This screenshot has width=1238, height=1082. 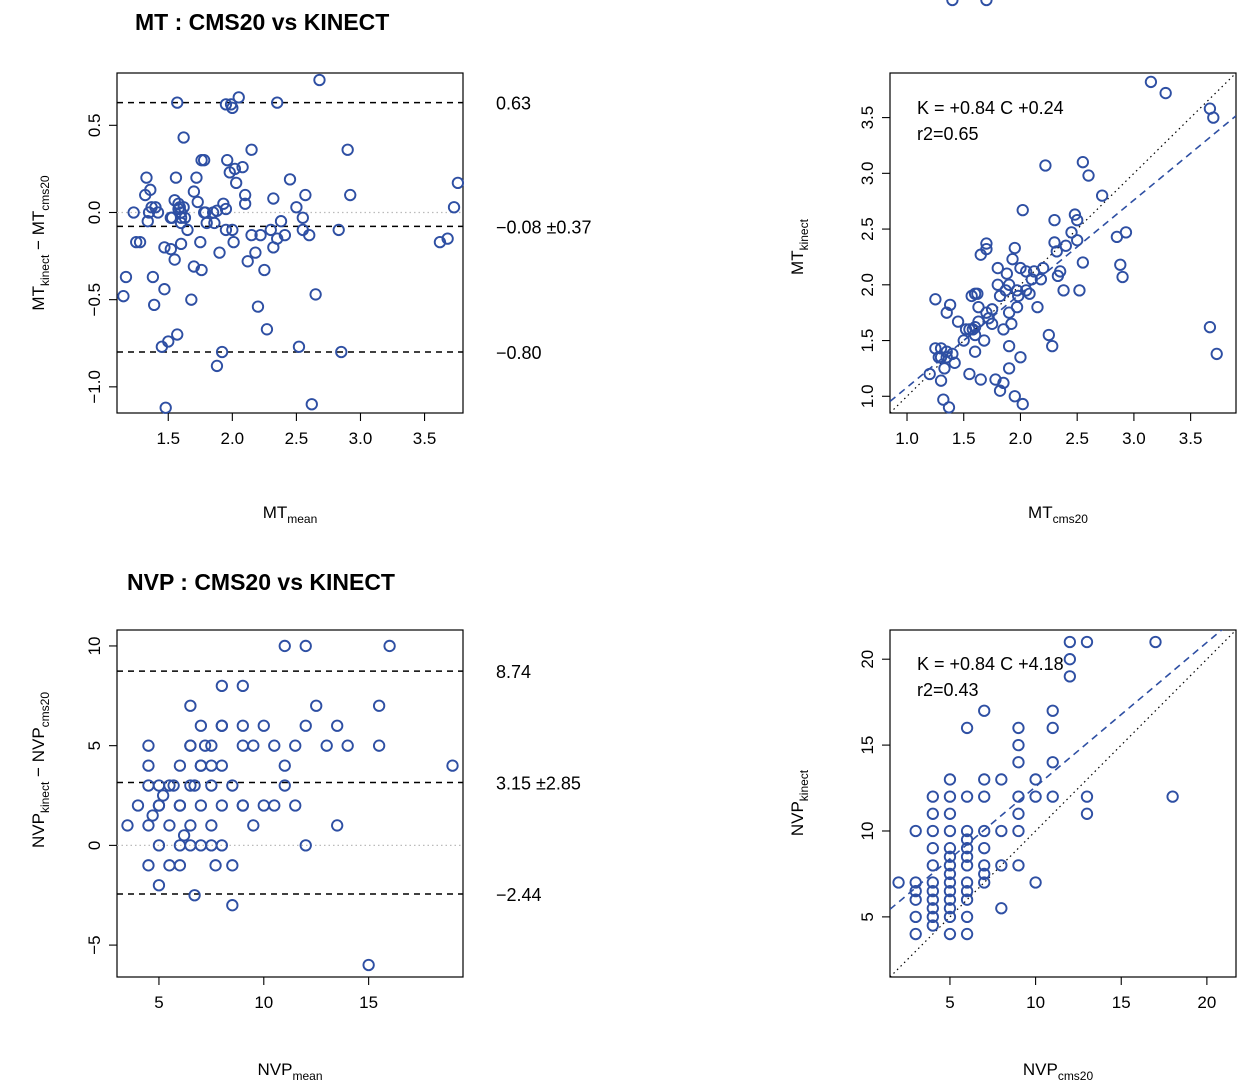 What do you see at coordinates (262, 22) in the screenshot?
I see `chart-title: MT : CMS20 vs KINECT` at bounding box center [262, 22].